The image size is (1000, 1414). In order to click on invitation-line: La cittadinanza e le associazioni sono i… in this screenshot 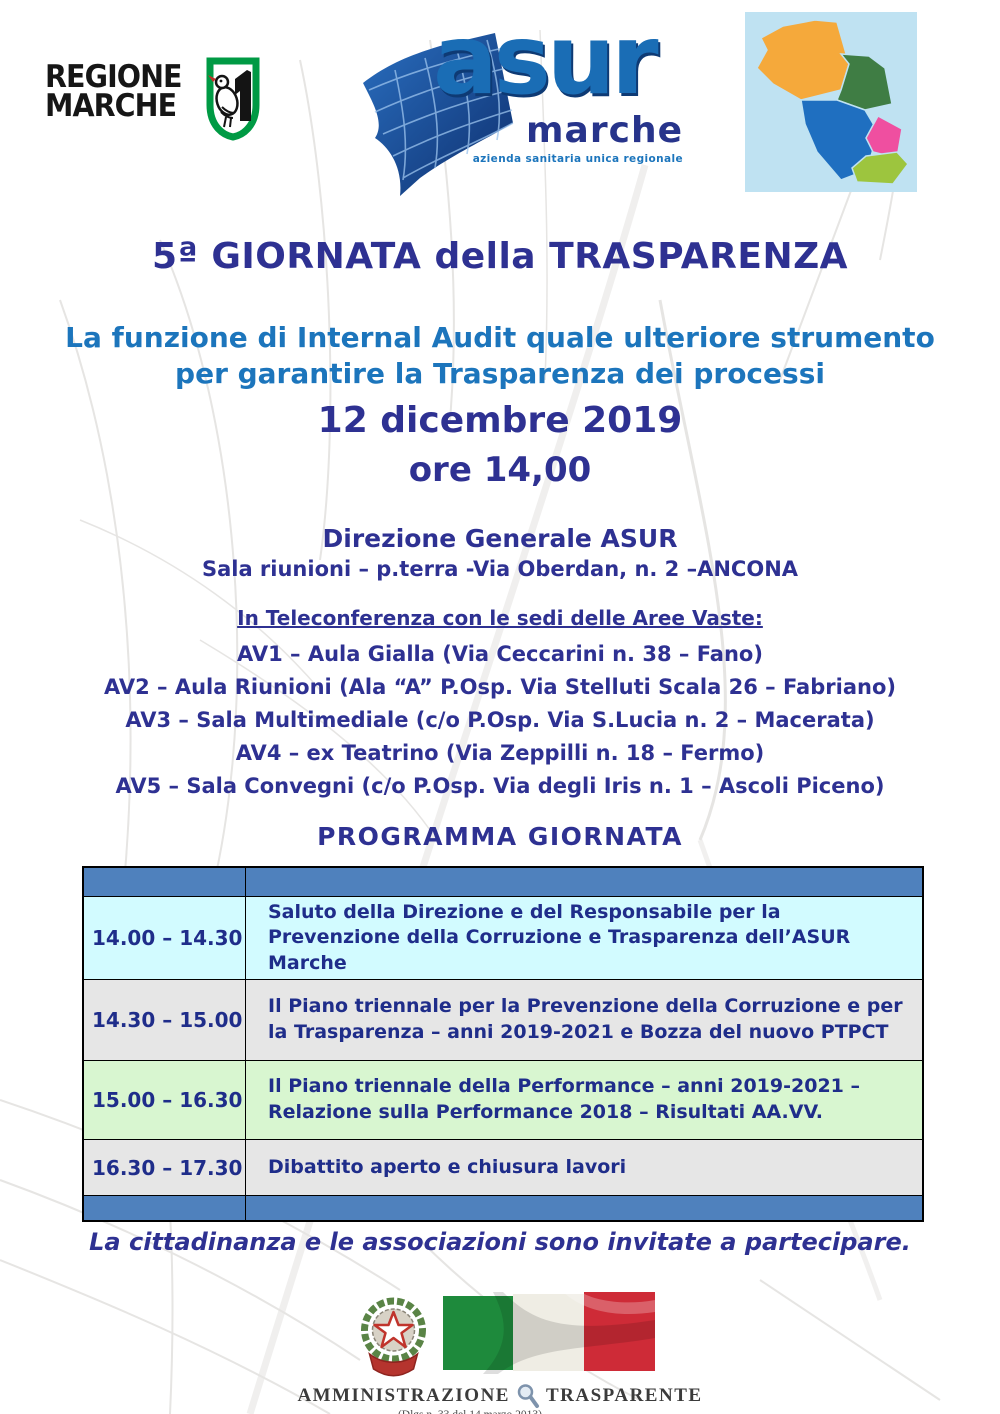, I will do `click(500, 1242)`.